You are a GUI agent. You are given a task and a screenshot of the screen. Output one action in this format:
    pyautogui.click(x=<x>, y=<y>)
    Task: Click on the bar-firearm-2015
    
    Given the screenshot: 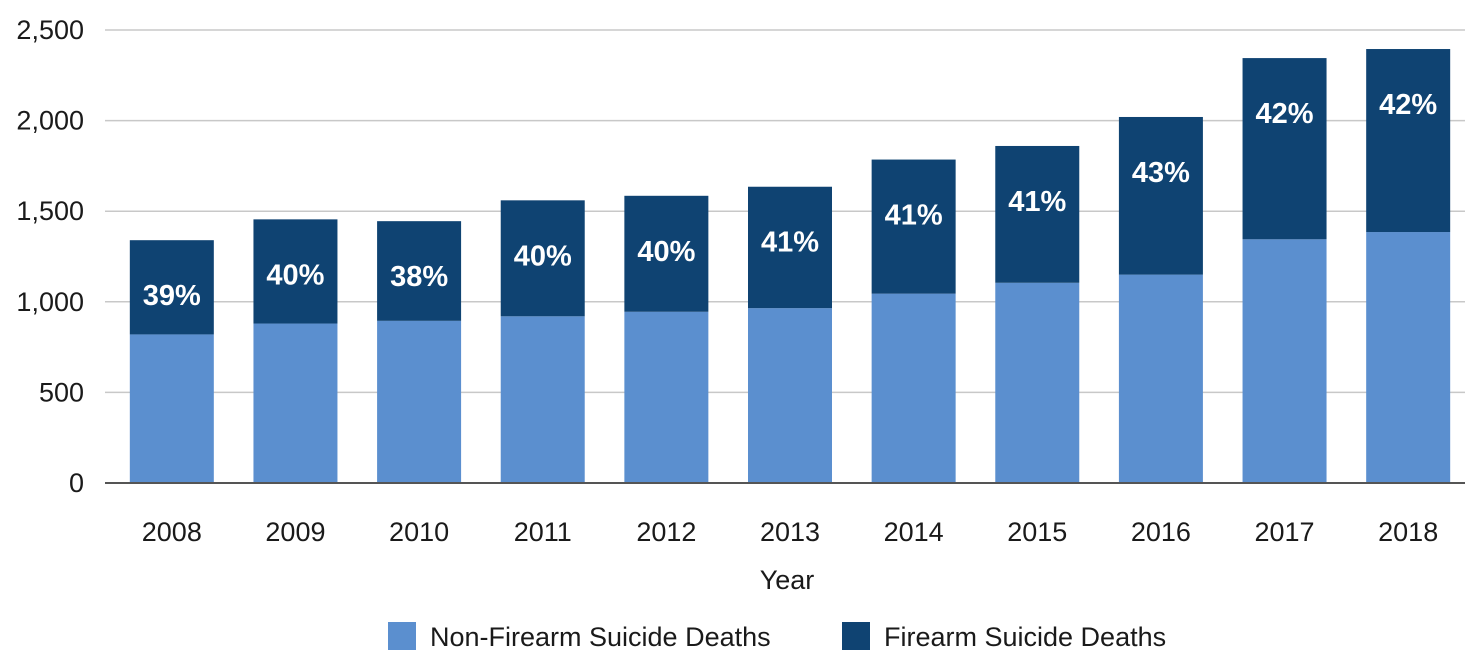 What is the action you would take?
    pyautogui.click(x=1037, y=214)
    